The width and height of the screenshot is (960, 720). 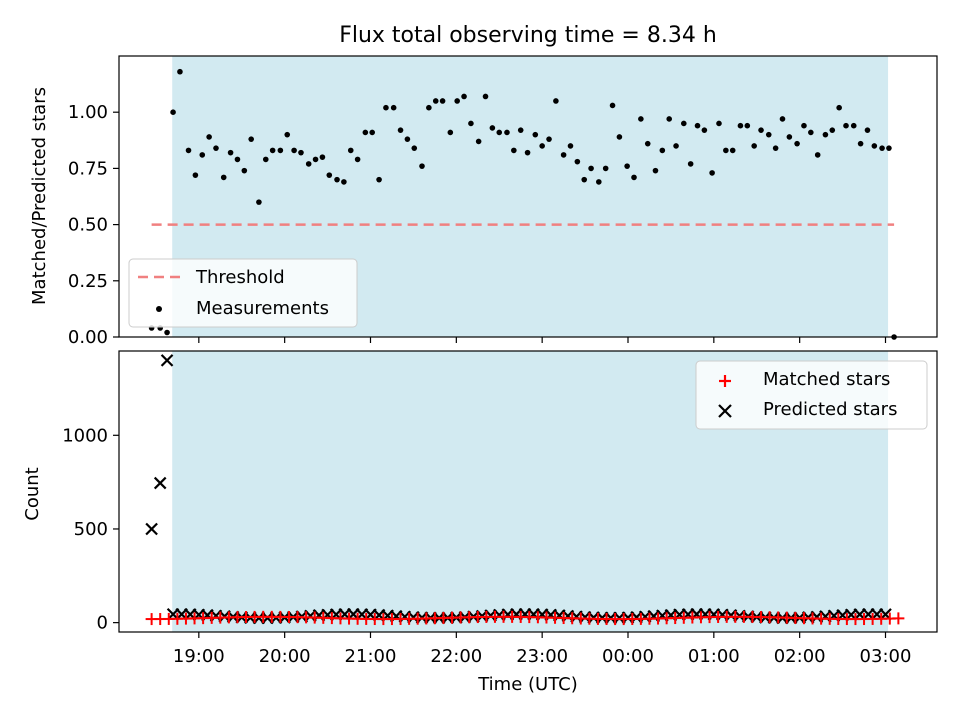 What do you see at coordinates (628, 656) in the screenshot?
I see `x-tick-label: 00:00` at bounding box center [628, 656].